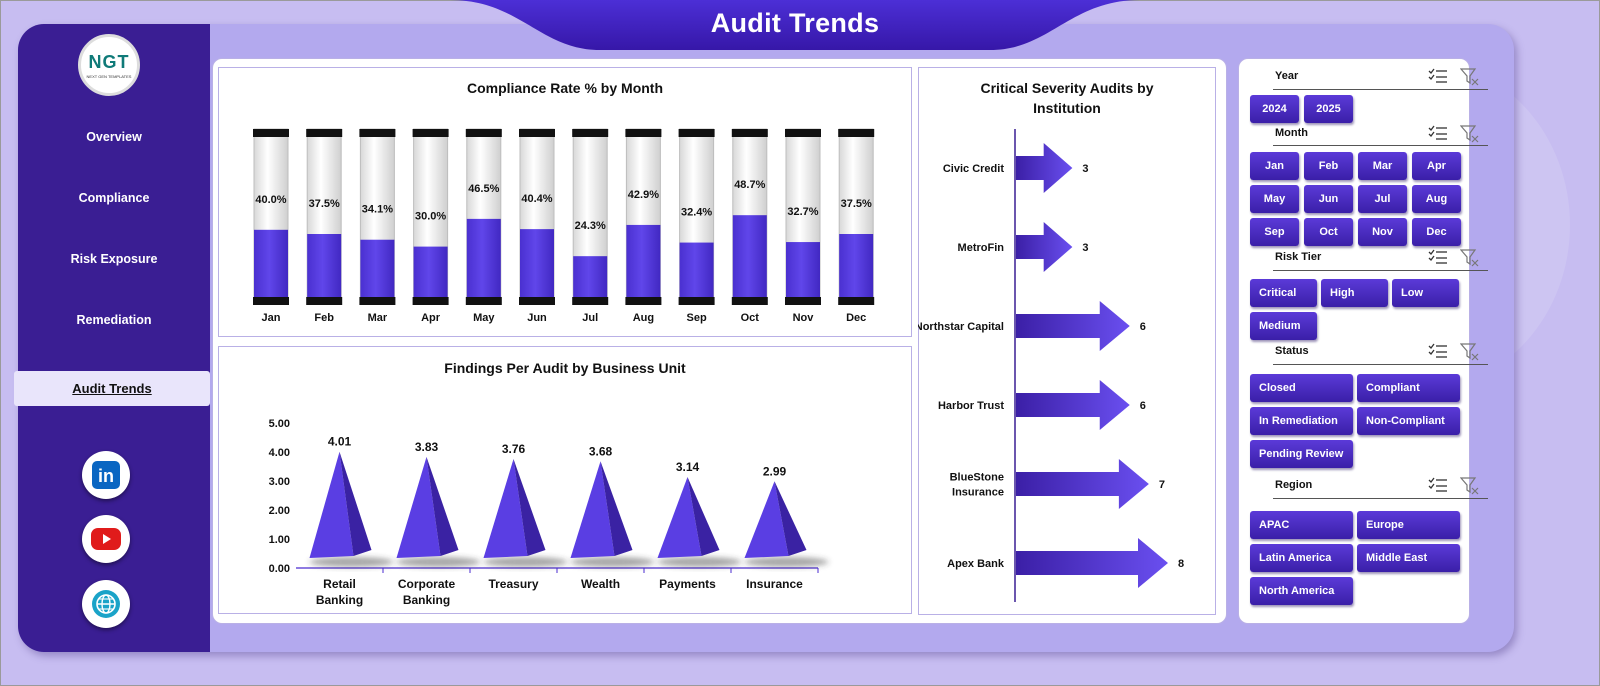  Describe the element at coordinates (1328, 232) in the screenshot. I see `month-option-button: Oct` at that location.